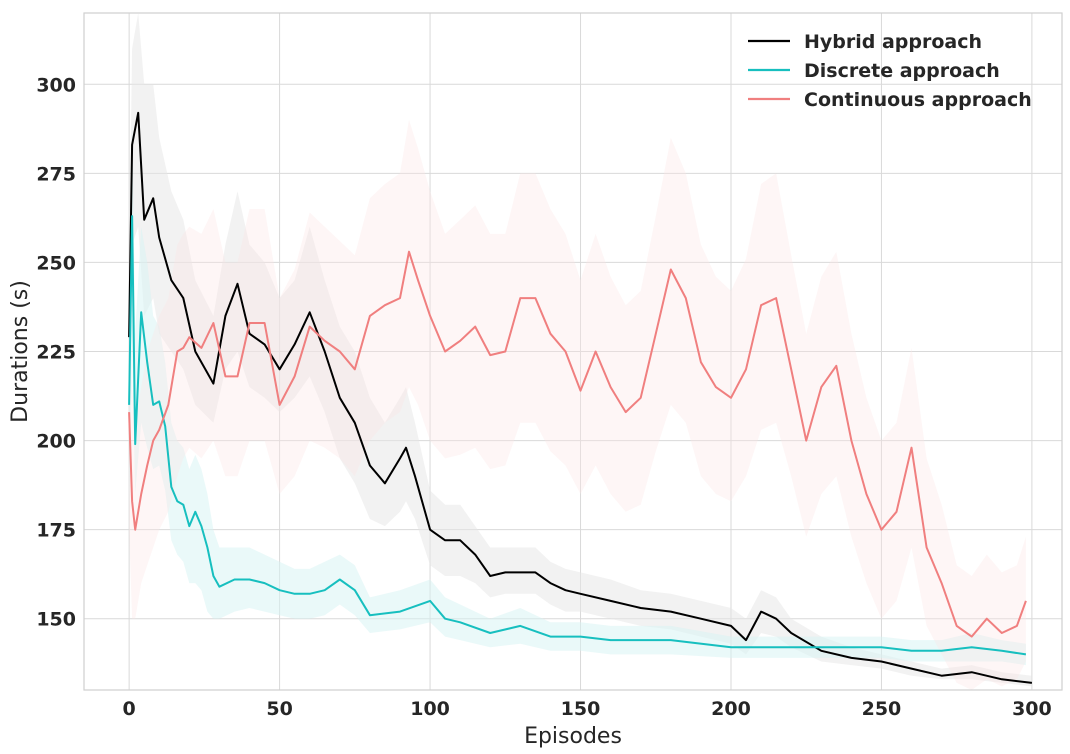 The image size is (1070, 754). Describe the element at coordinates (430, 709) in the screenshot. I see `x-tick-label: 100` at that location.